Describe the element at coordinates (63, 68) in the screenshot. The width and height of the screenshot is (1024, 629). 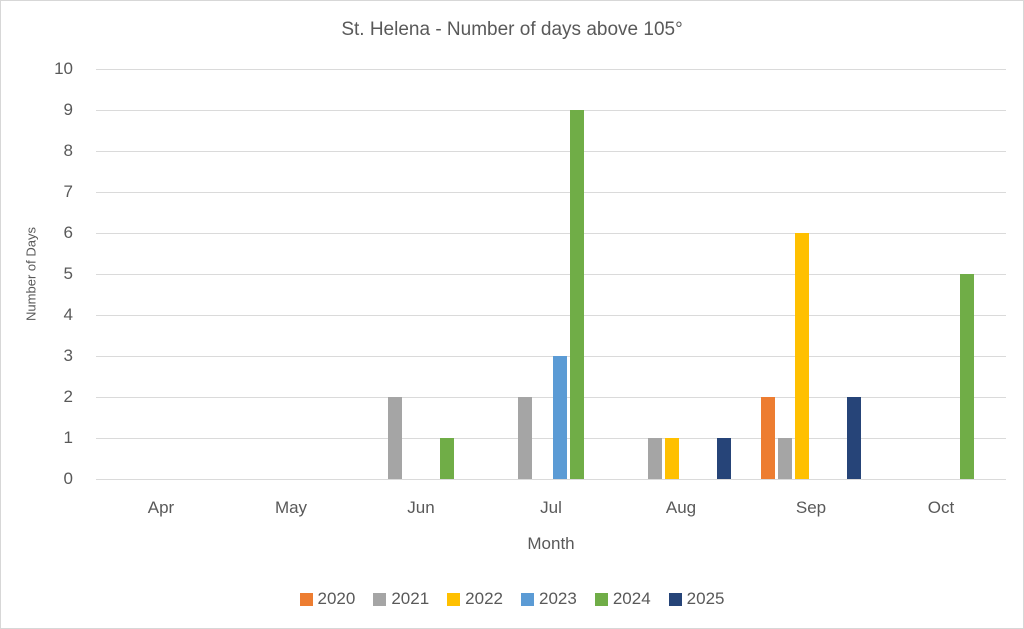
I see `y-tick-label: 10` at that location.